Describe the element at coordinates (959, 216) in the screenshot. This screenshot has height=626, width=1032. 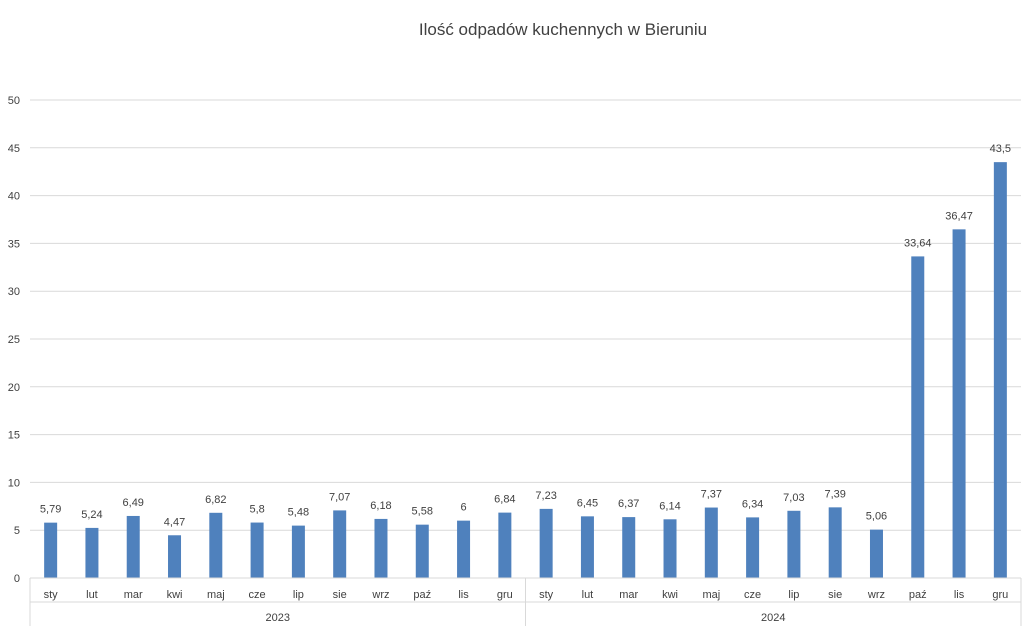
I see `data-label: 36,47` at that location.